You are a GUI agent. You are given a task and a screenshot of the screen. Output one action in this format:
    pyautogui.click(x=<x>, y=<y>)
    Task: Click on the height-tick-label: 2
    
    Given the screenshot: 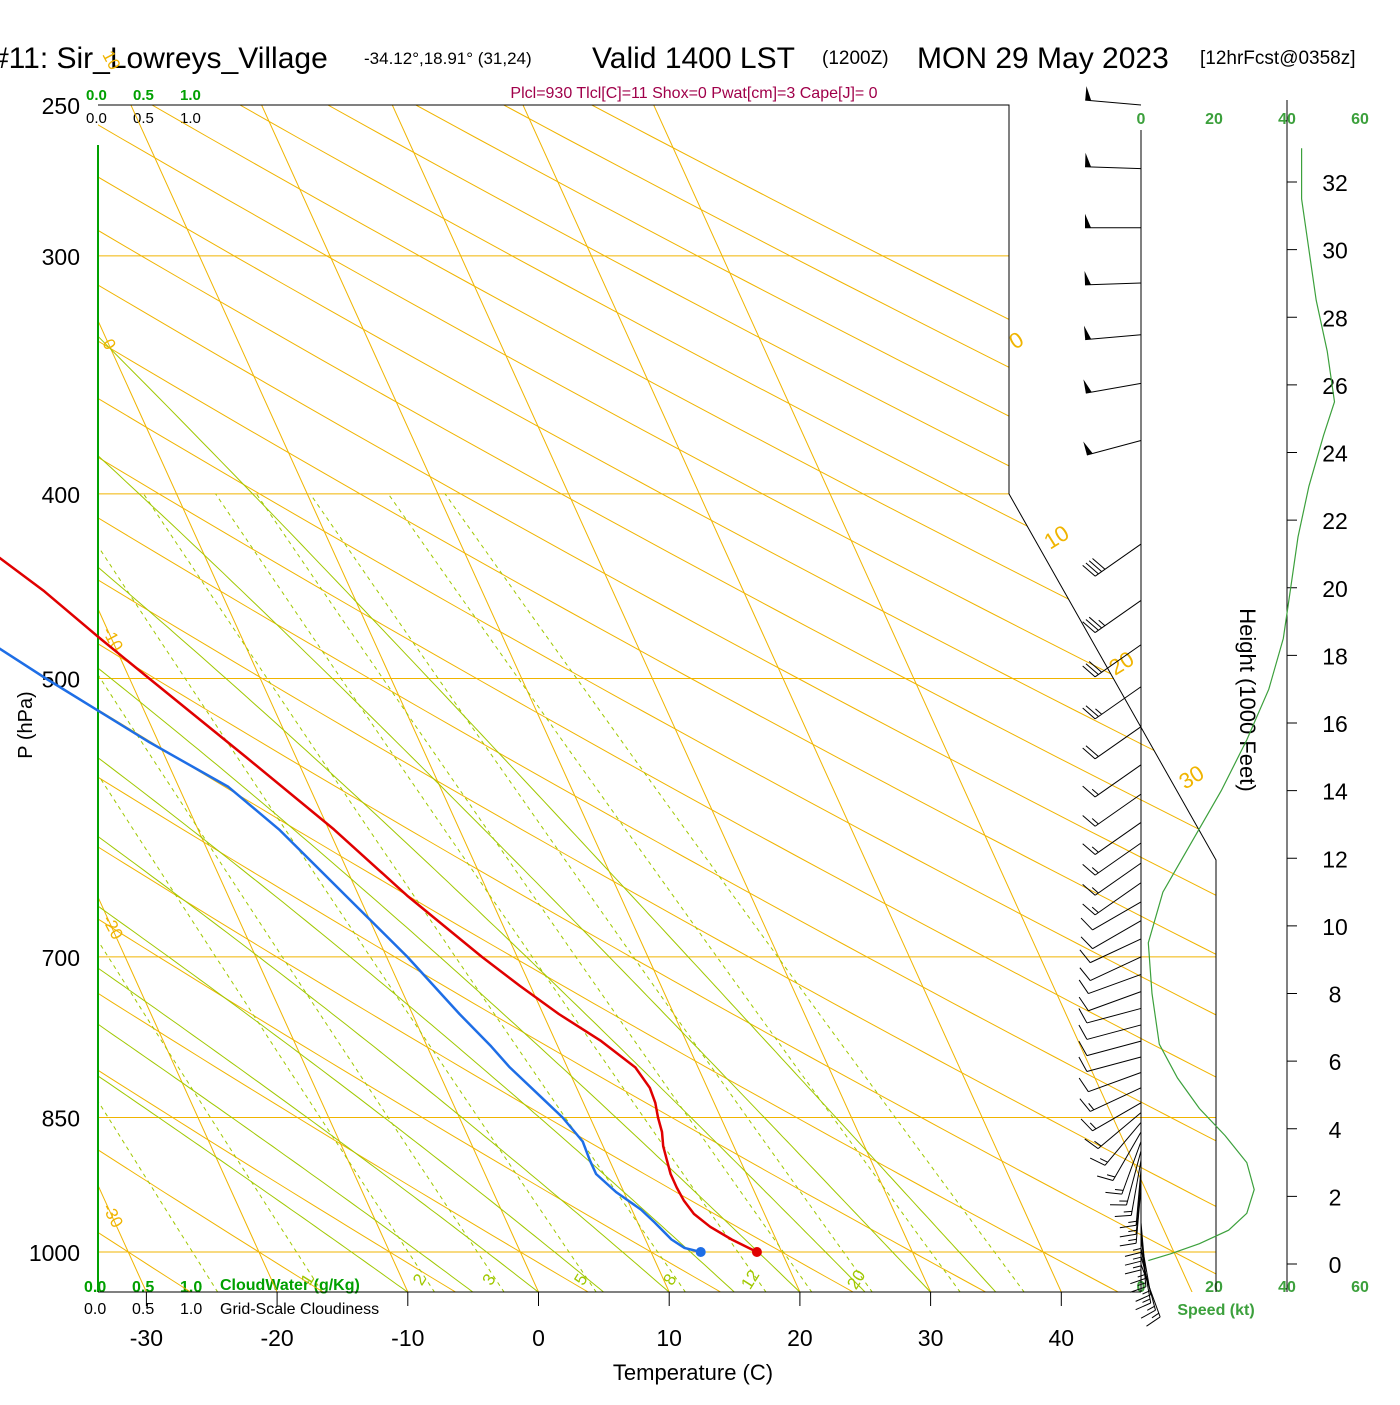 What is the action you would take?
    pyautogui.click(x=1335, y=1197)
    